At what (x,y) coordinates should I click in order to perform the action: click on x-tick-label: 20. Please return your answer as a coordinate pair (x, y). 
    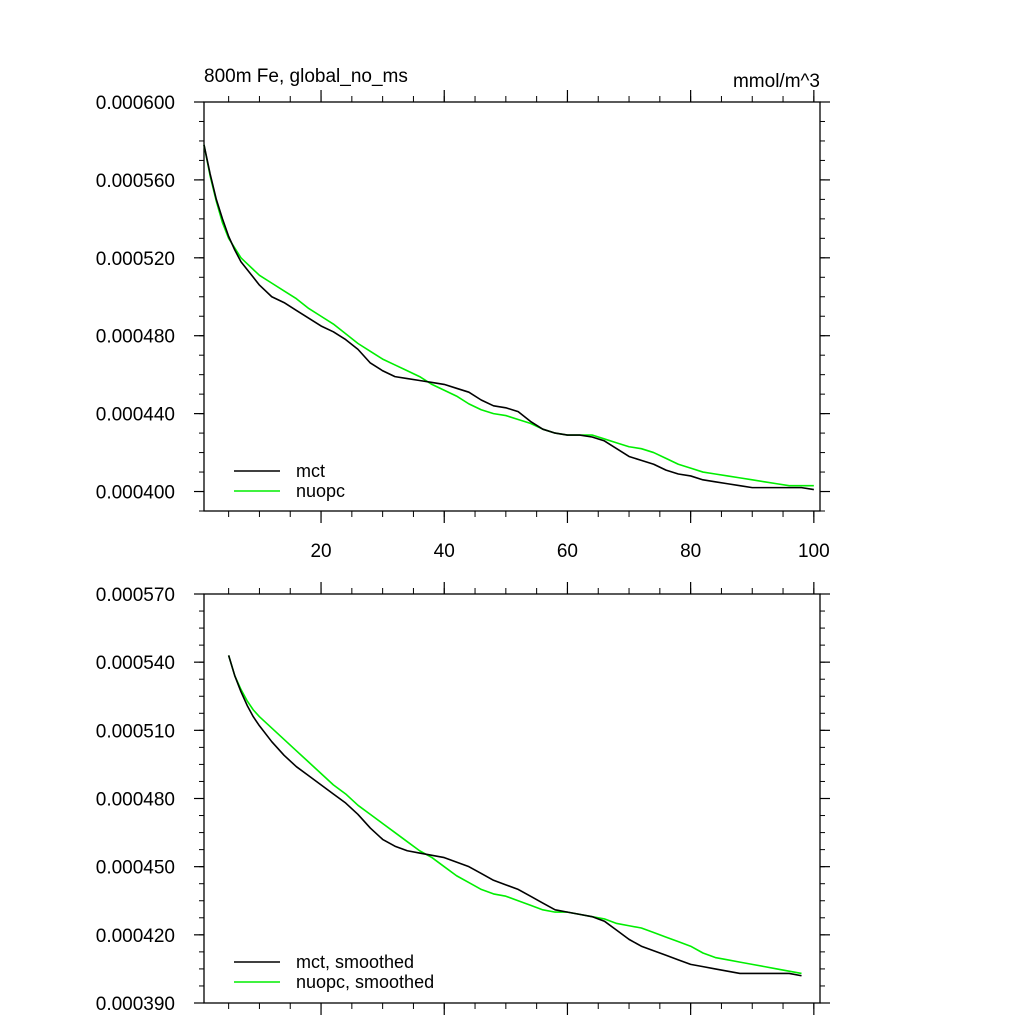
    Looking at the image, I should click on (320, 551).